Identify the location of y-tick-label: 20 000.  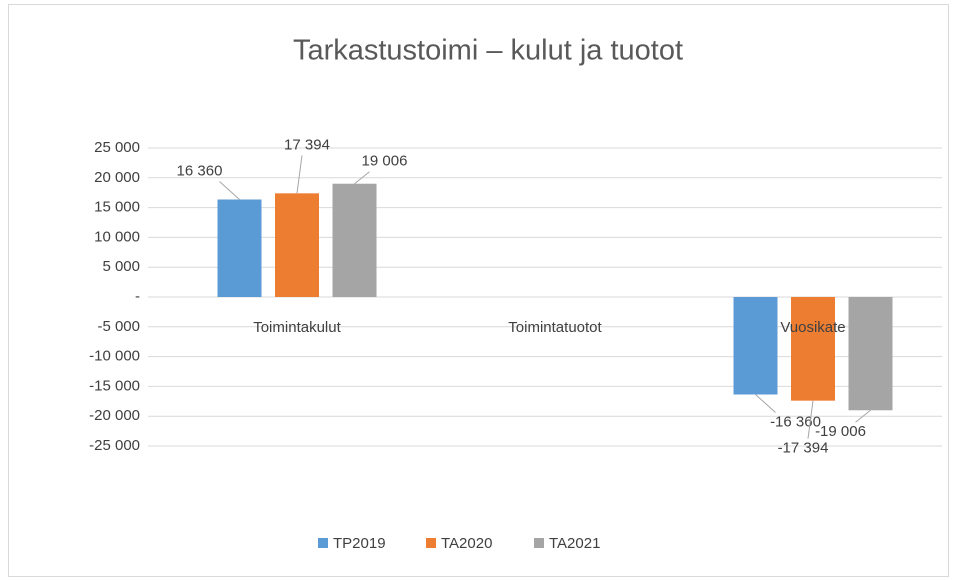
(117, 177).